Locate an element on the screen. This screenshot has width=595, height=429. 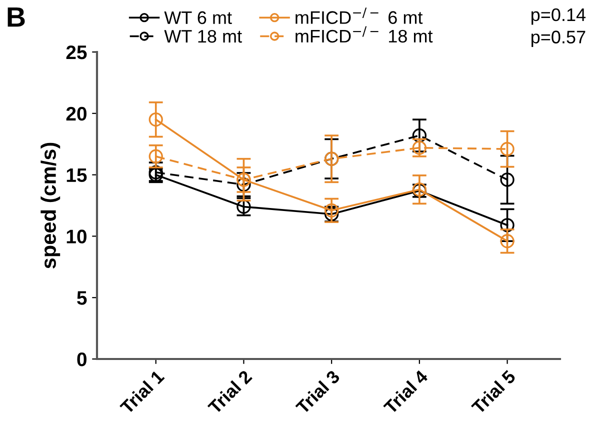
legend-label: mFICD$^{−/−}$ 6 mt is located at coordinates (359, 16).